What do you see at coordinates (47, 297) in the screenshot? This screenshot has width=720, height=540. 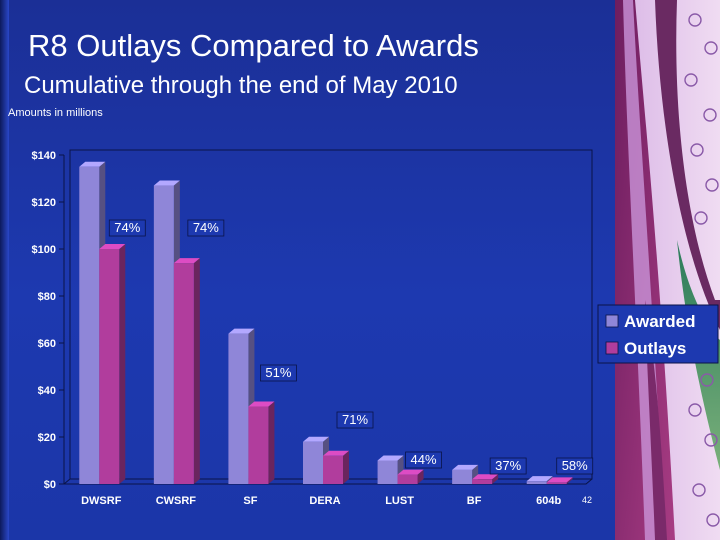 I see `y-tick-label: $80` at bounding box center [47, 297].